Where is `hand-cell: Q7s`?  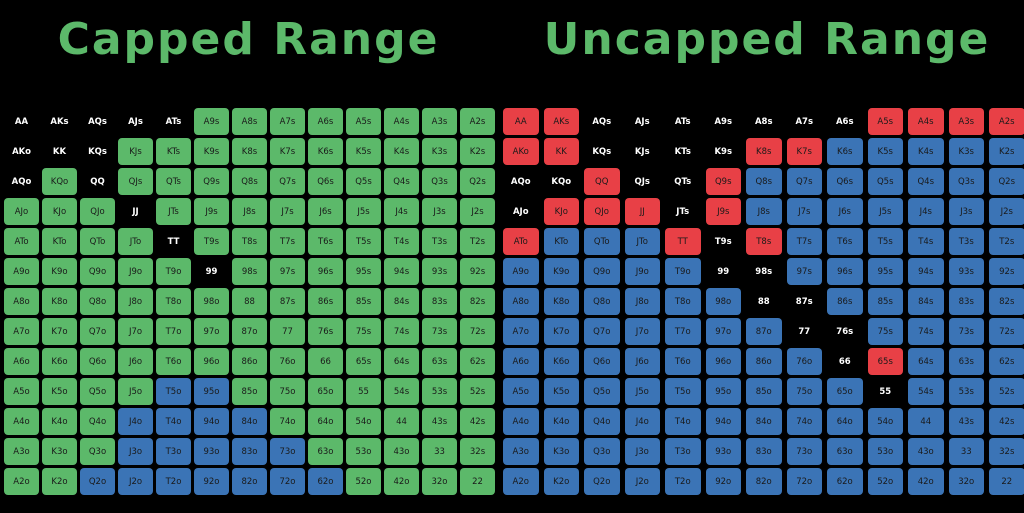 hand-cell: Q7s is located at coordinates (804, 181).